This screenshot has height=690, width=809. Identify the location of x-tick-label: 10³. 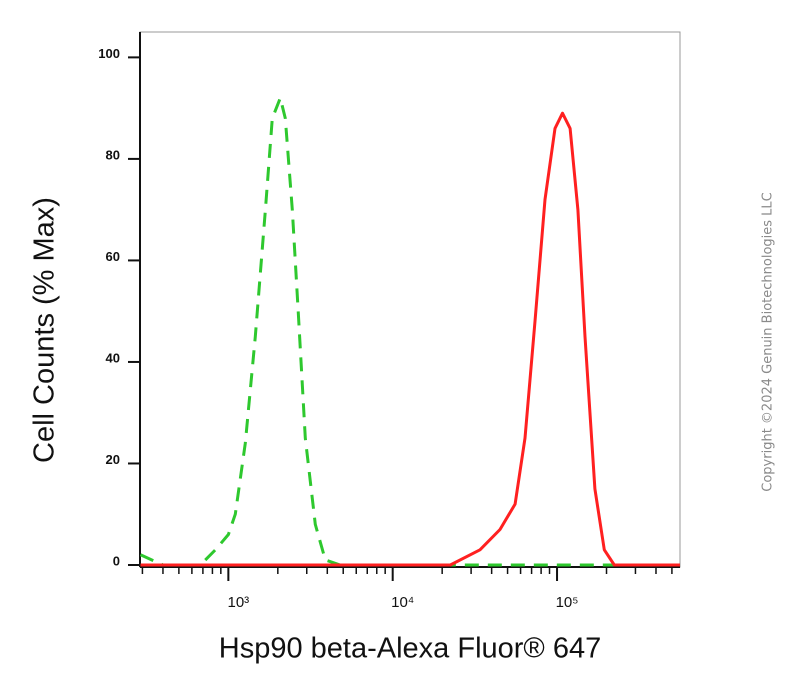
(239, 602).